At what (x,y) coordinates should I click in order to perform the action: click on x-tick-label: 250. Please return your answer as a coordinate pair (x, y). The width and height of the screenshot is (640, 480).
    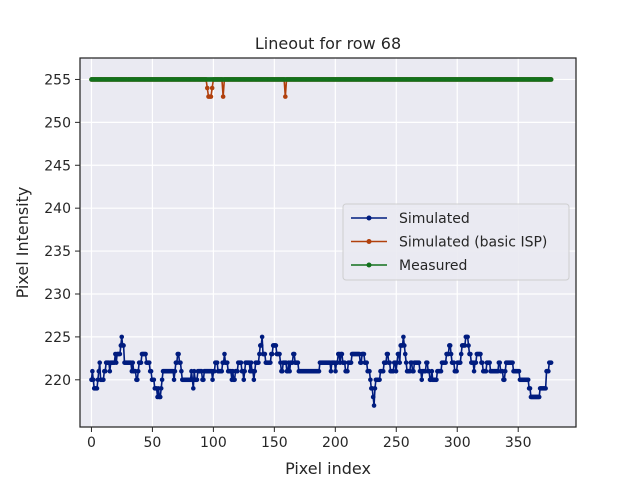
    Looking at the image, I should click on (396, 443).